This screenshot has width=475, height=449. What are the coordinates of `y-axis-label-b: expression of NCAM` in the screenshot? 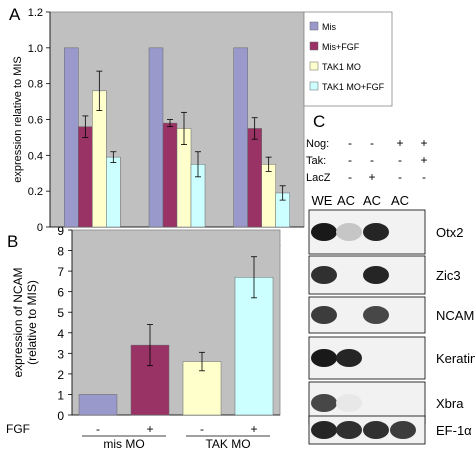 It's located at (18, 322).